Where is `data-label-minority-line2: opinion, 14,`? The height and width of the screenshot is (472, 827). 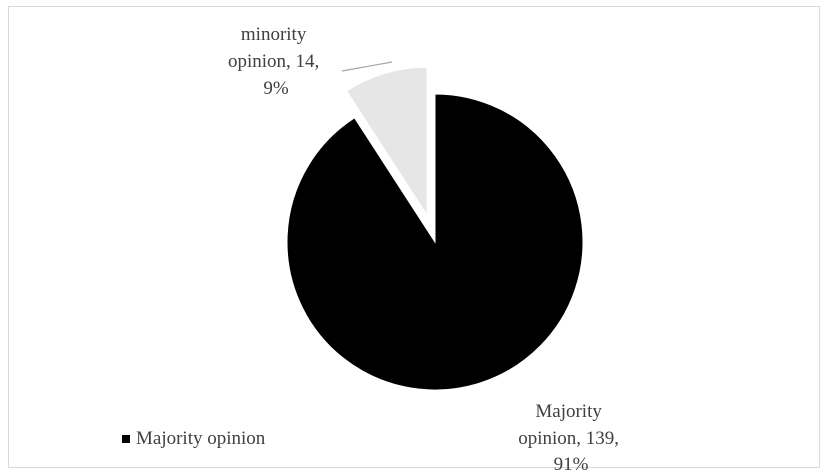 data-label-minority-line2: opinion, 14, is located at coordinates (273, 61).